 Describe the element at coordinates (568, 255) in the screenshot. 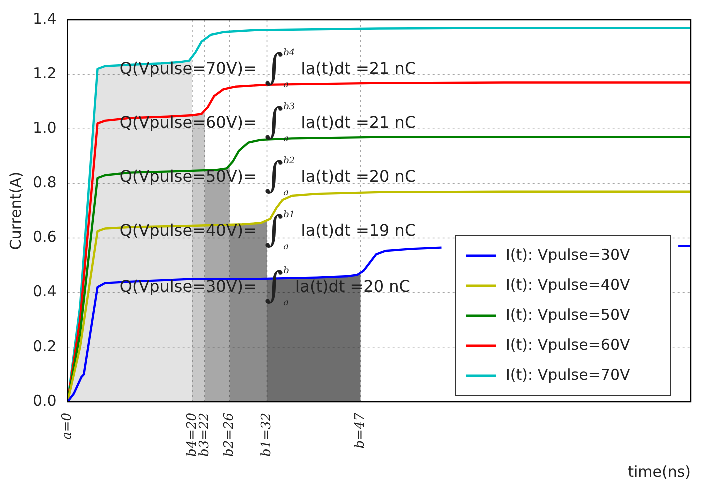

I see `legend-label: I(t): Vpulse=30V` at that location.